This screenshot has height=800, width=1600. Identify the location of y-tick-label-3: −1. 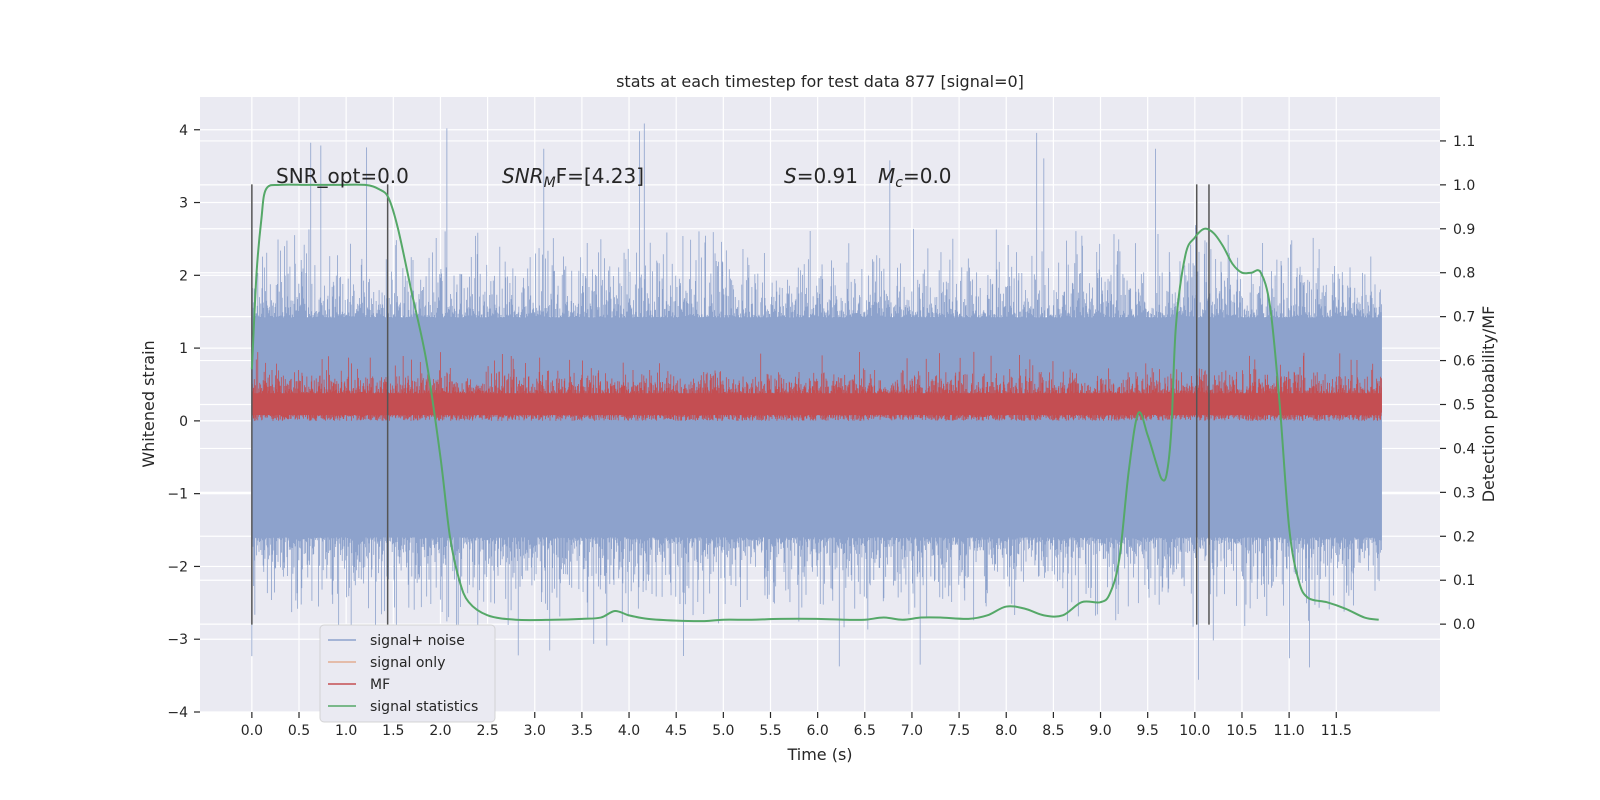
(177, 495).